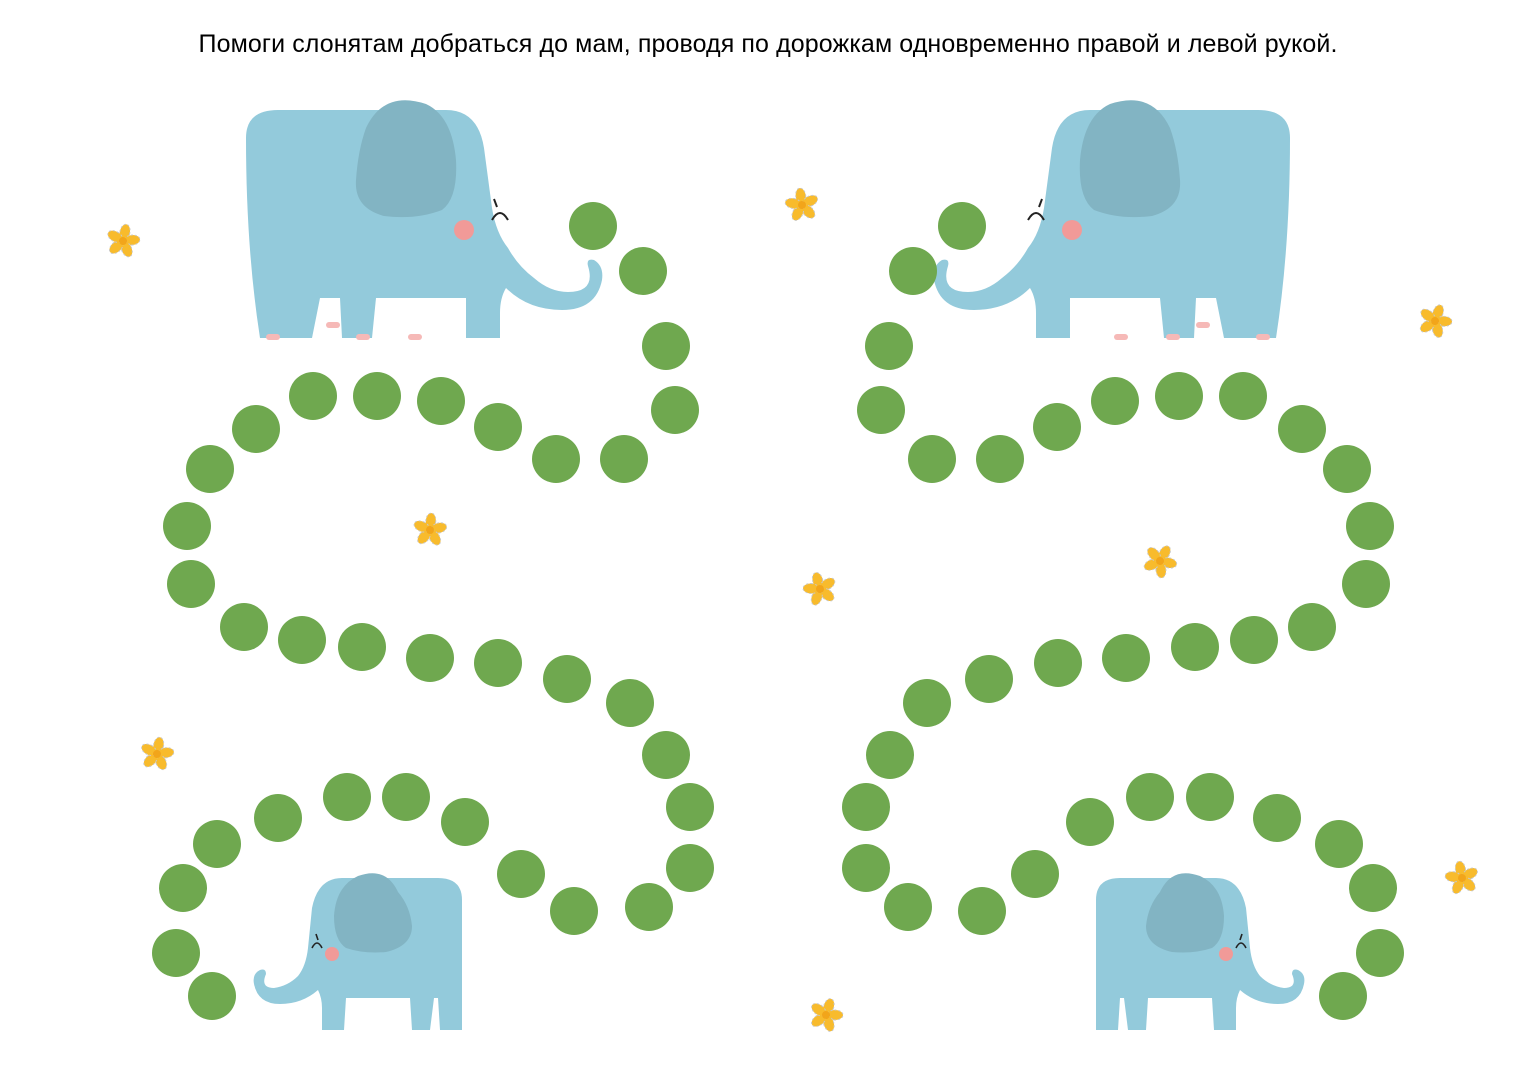 This screenshot has height=1086, width=1536. Describe the element at coordinates (424, 220) in the screenshot. I see `elephant-mother-left-icon` at that location.